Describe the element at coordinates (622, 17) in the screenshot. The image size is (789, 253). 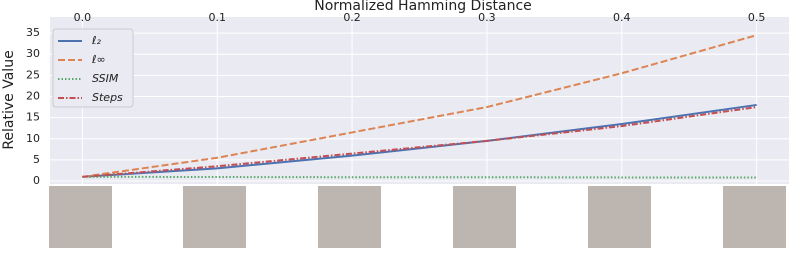
I see `x-tick-label: 0.4` at that location.